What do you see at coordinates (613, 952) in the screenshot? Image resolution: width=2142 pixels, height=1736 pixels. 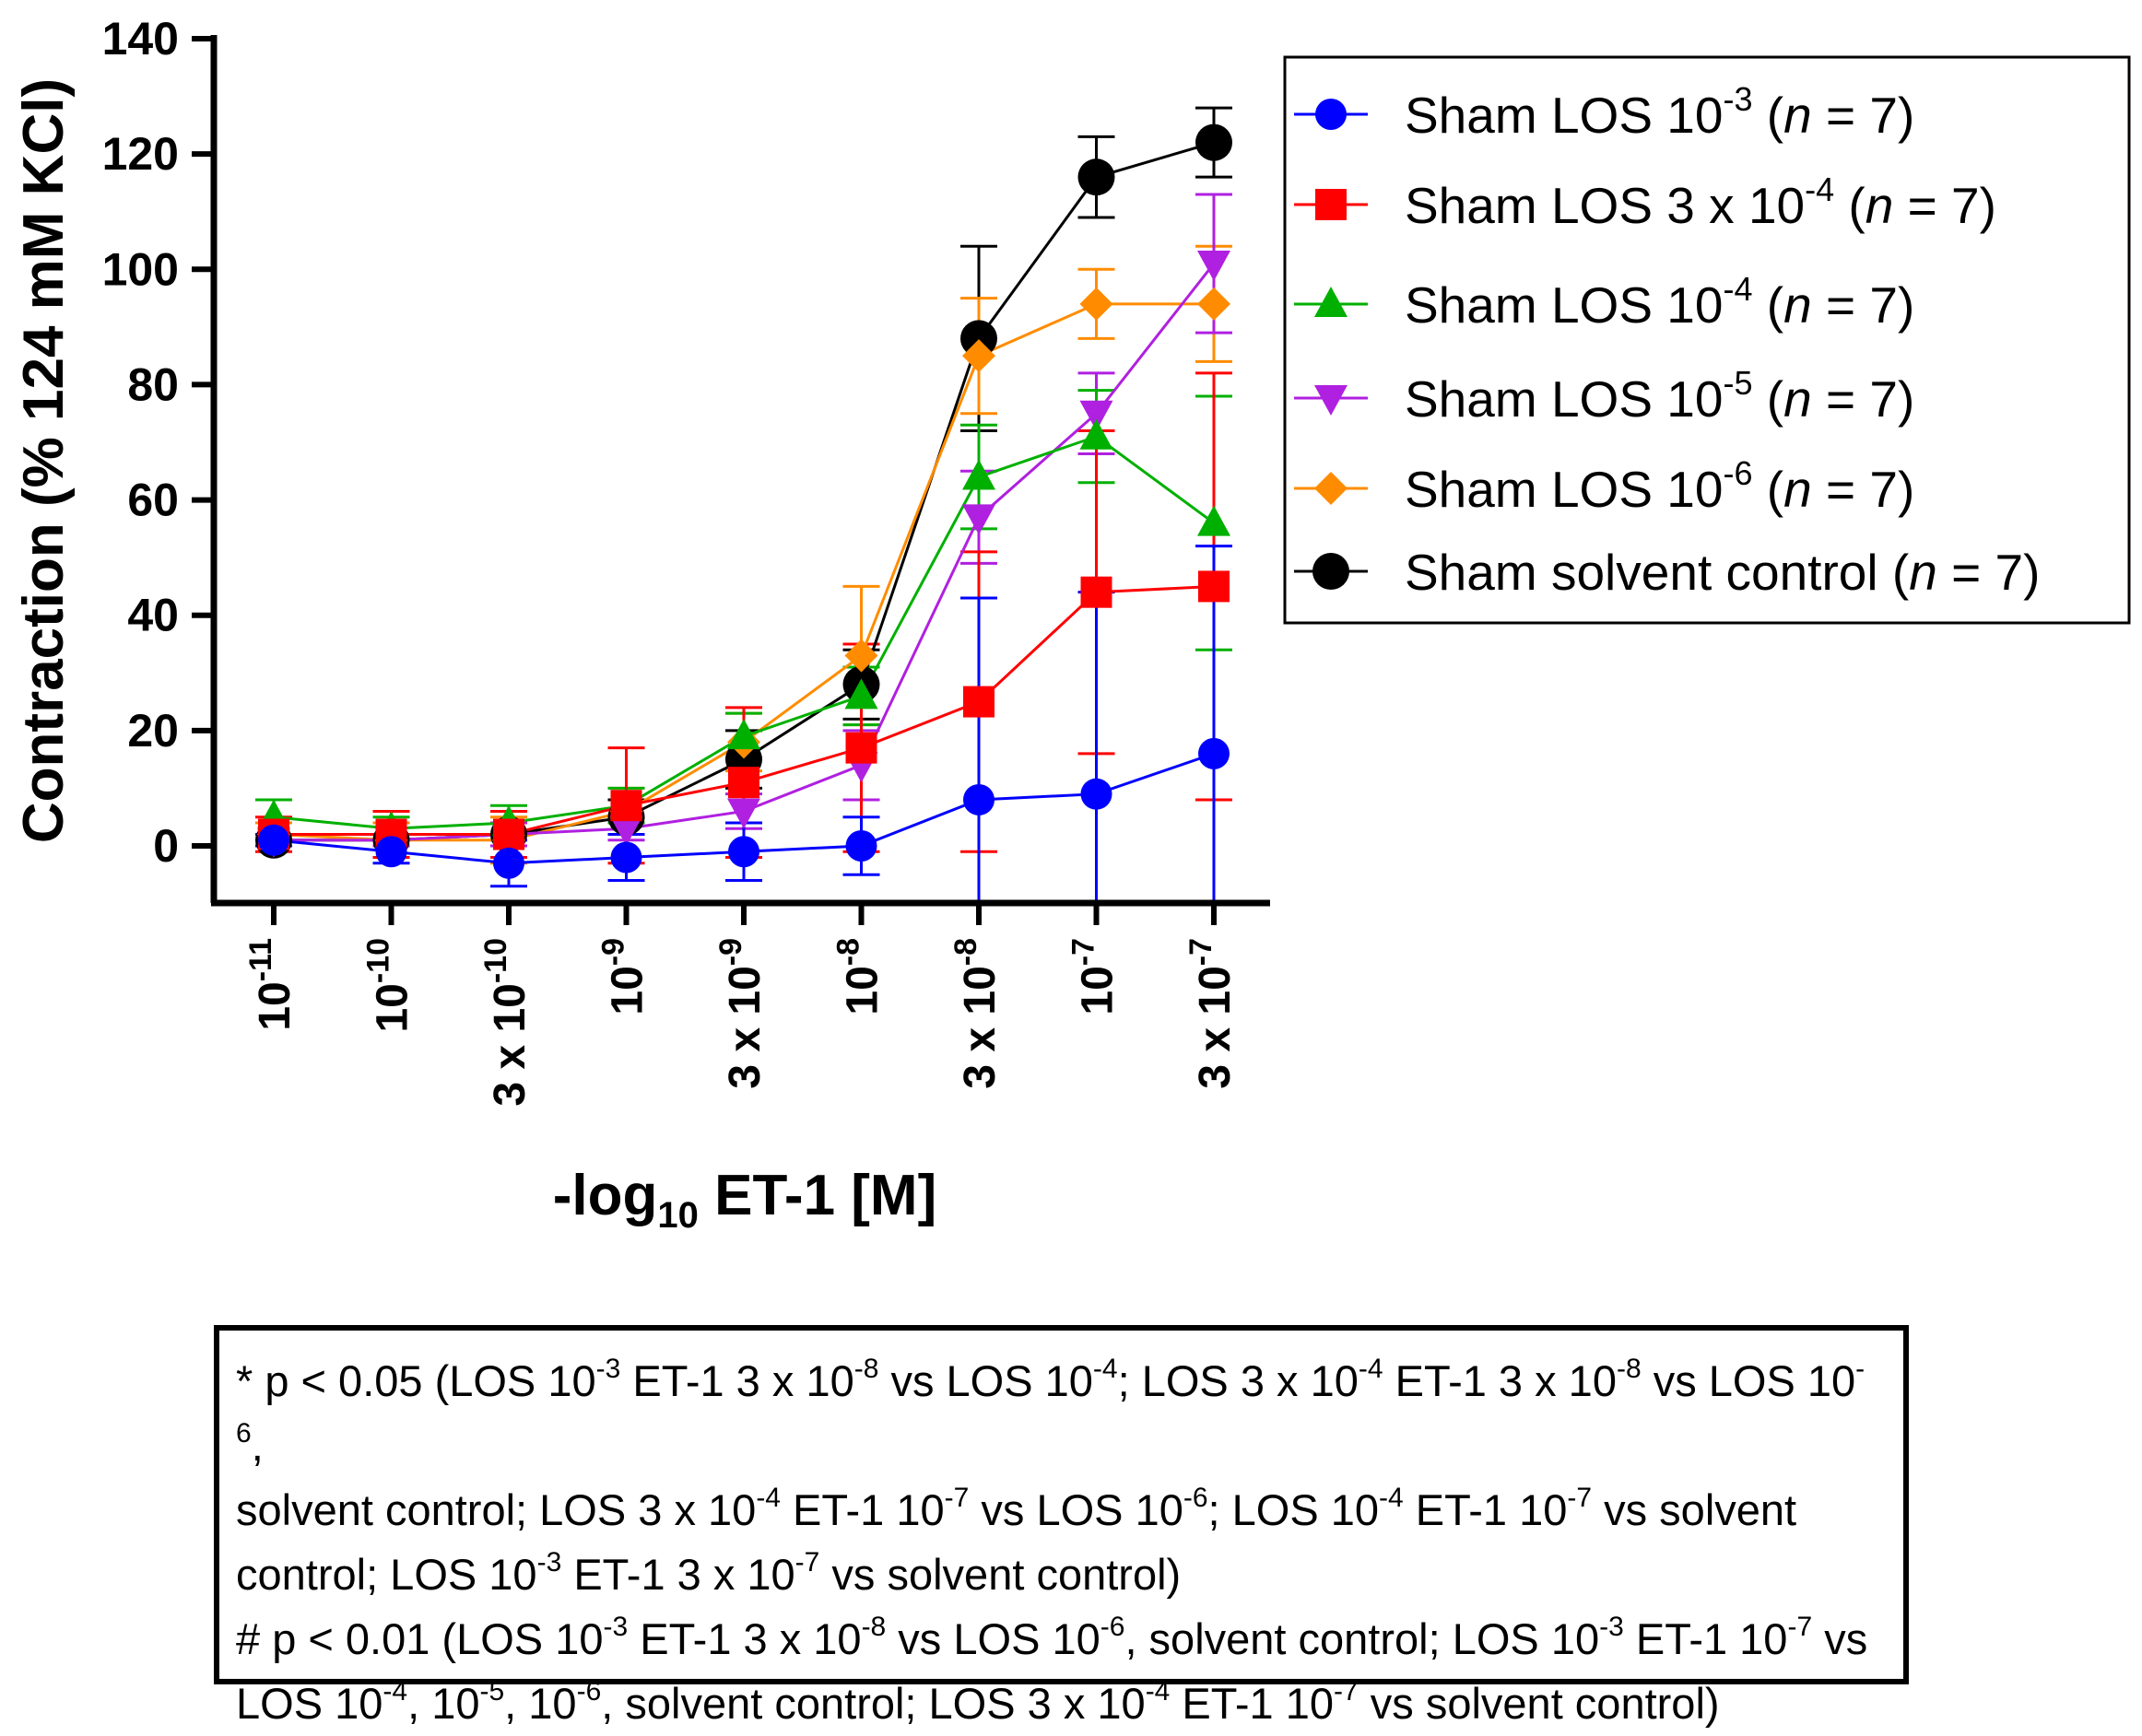 I see `x-tick-exponent: -9` at bounding box center [613, 952].